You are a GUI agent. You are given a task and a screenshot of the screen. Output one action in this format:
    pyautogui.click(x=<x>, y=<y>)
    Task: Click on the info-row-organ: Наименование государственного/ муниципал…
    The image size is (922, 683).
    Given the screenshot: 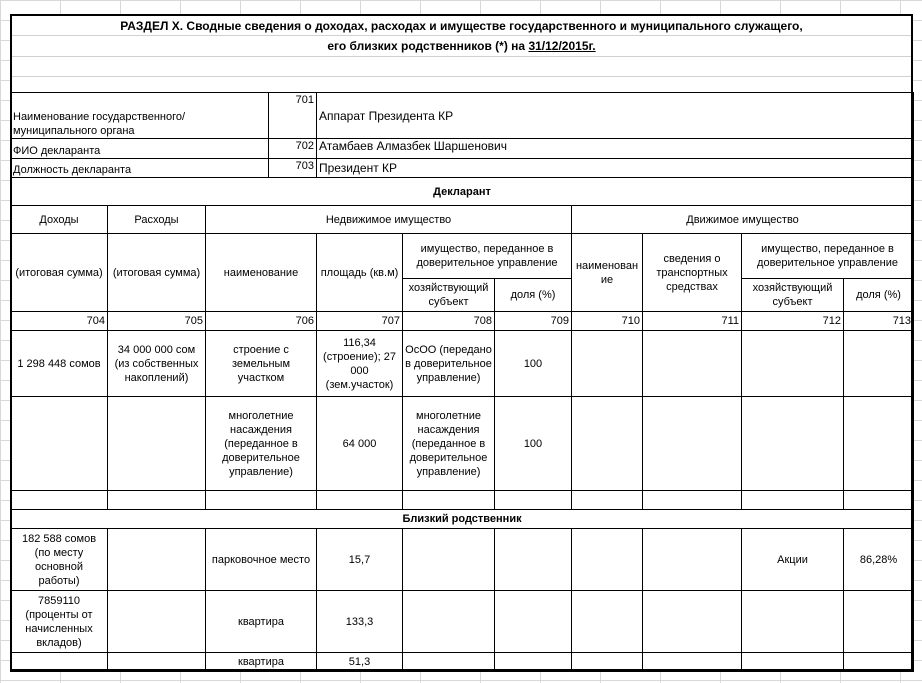 What is the action you would take?
    pyautogui.click(x=462, y=115)
    